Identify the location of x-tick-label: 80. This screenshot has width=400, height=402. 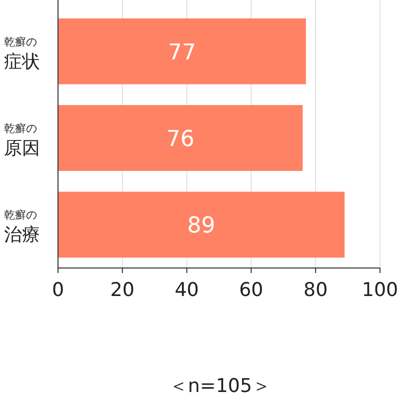
(316, 290).